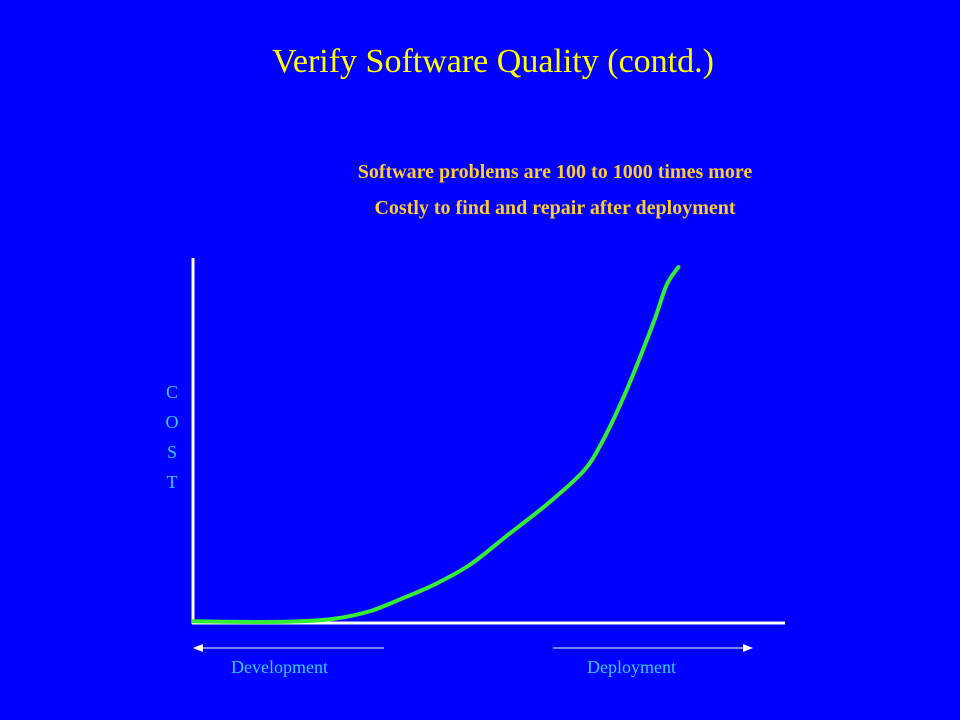 The image size is (960, 720). Describe the element at coordinates (172, 482) in the screenshot. I see `y-axis-letter-t: T` at that location.